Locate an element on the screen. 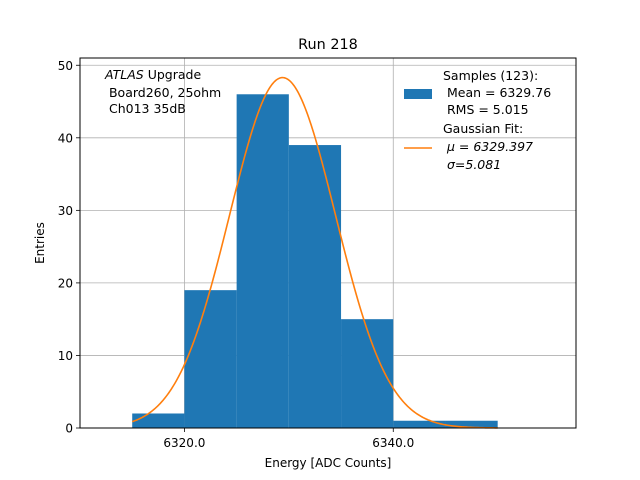 The image size is (640, 480). annotation-board: Board260, 25ohm is located at coordinates (163, 92).